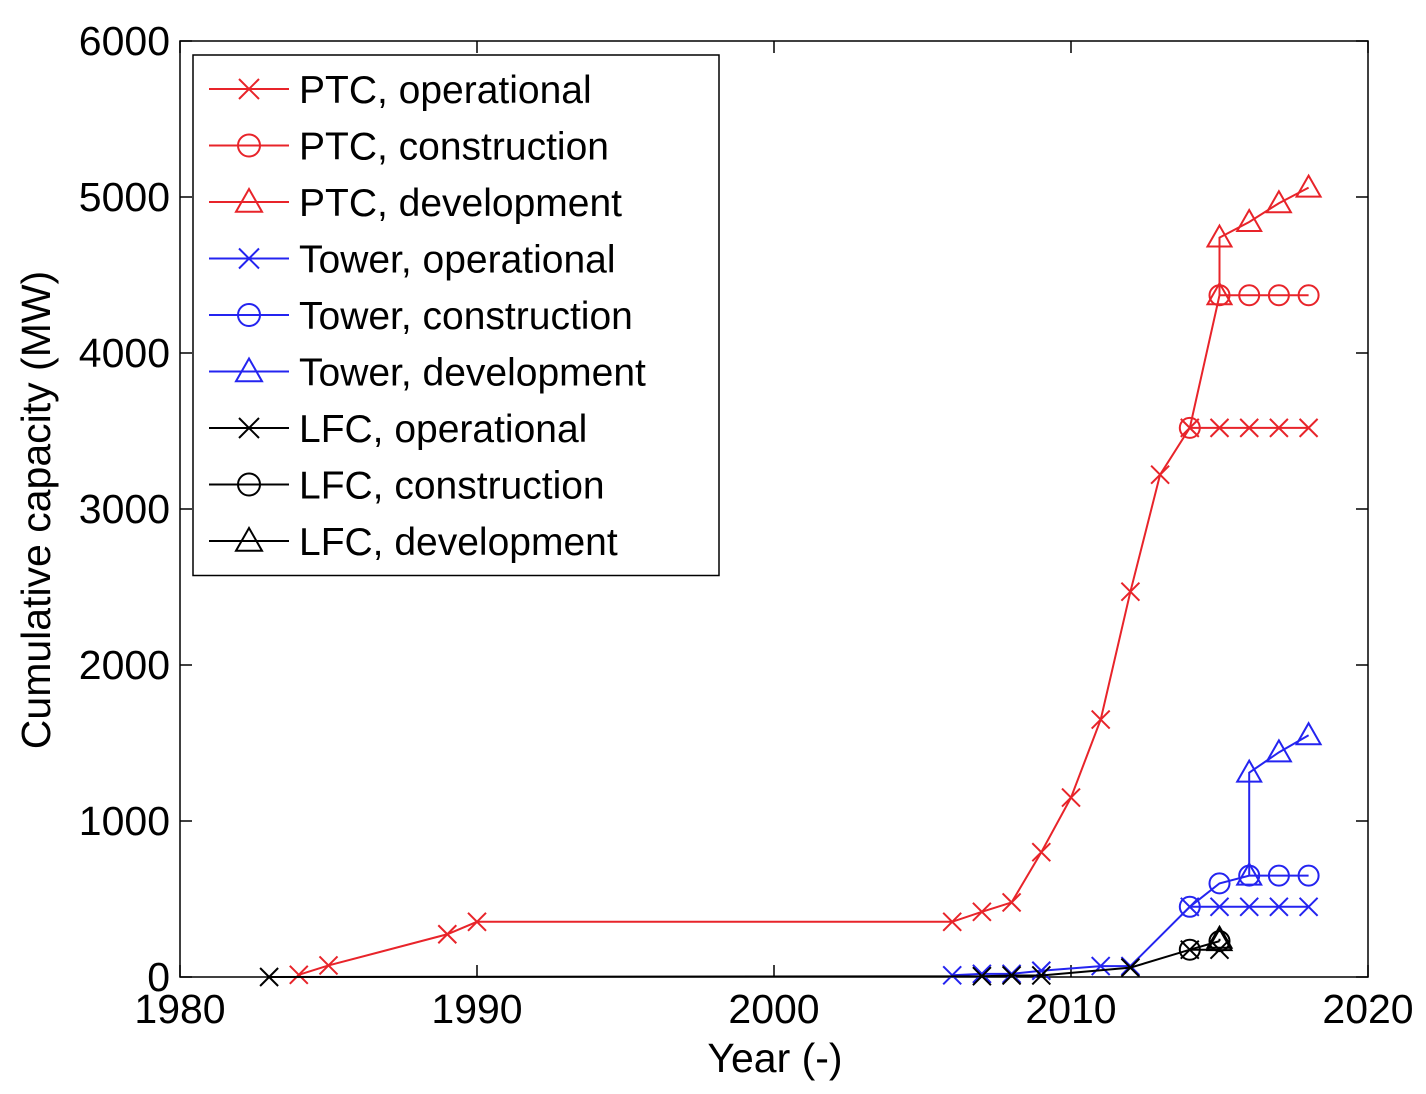 The width and height of the screenshot is (1426, 1094). I want to click on y-axis-title: Cumulative capacity (MW), so click(36, 510).